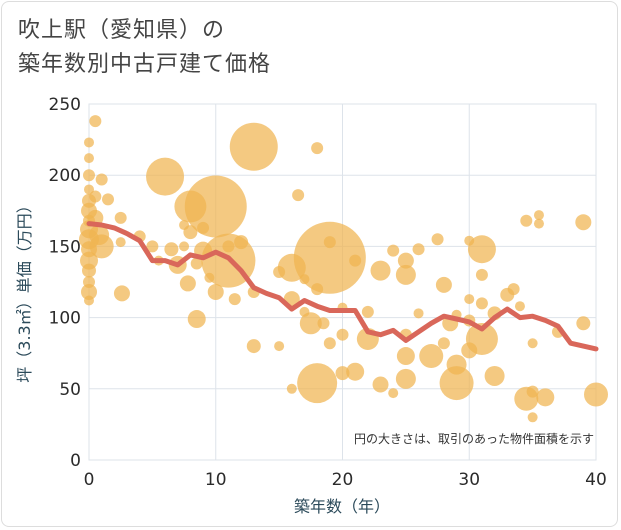 This screenshot has width=621, height=530. What do you see at coordinates (75, 461) in the screenshot?
I see `y-tick-label: 0` at bounding box center [75, 461].